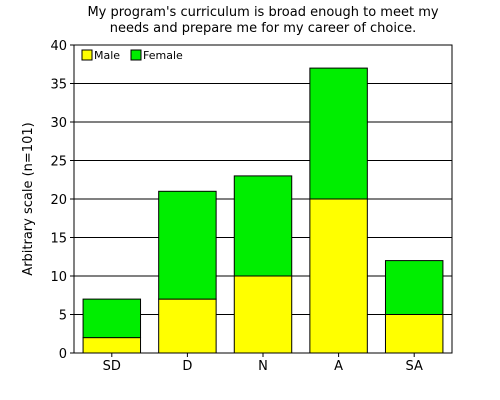 The height and width of the screenshot is (400, 500). What do you see at coordinates (187, 326) in the screenshot?
I see `bar-d-male` at bounding box center [187, 326].